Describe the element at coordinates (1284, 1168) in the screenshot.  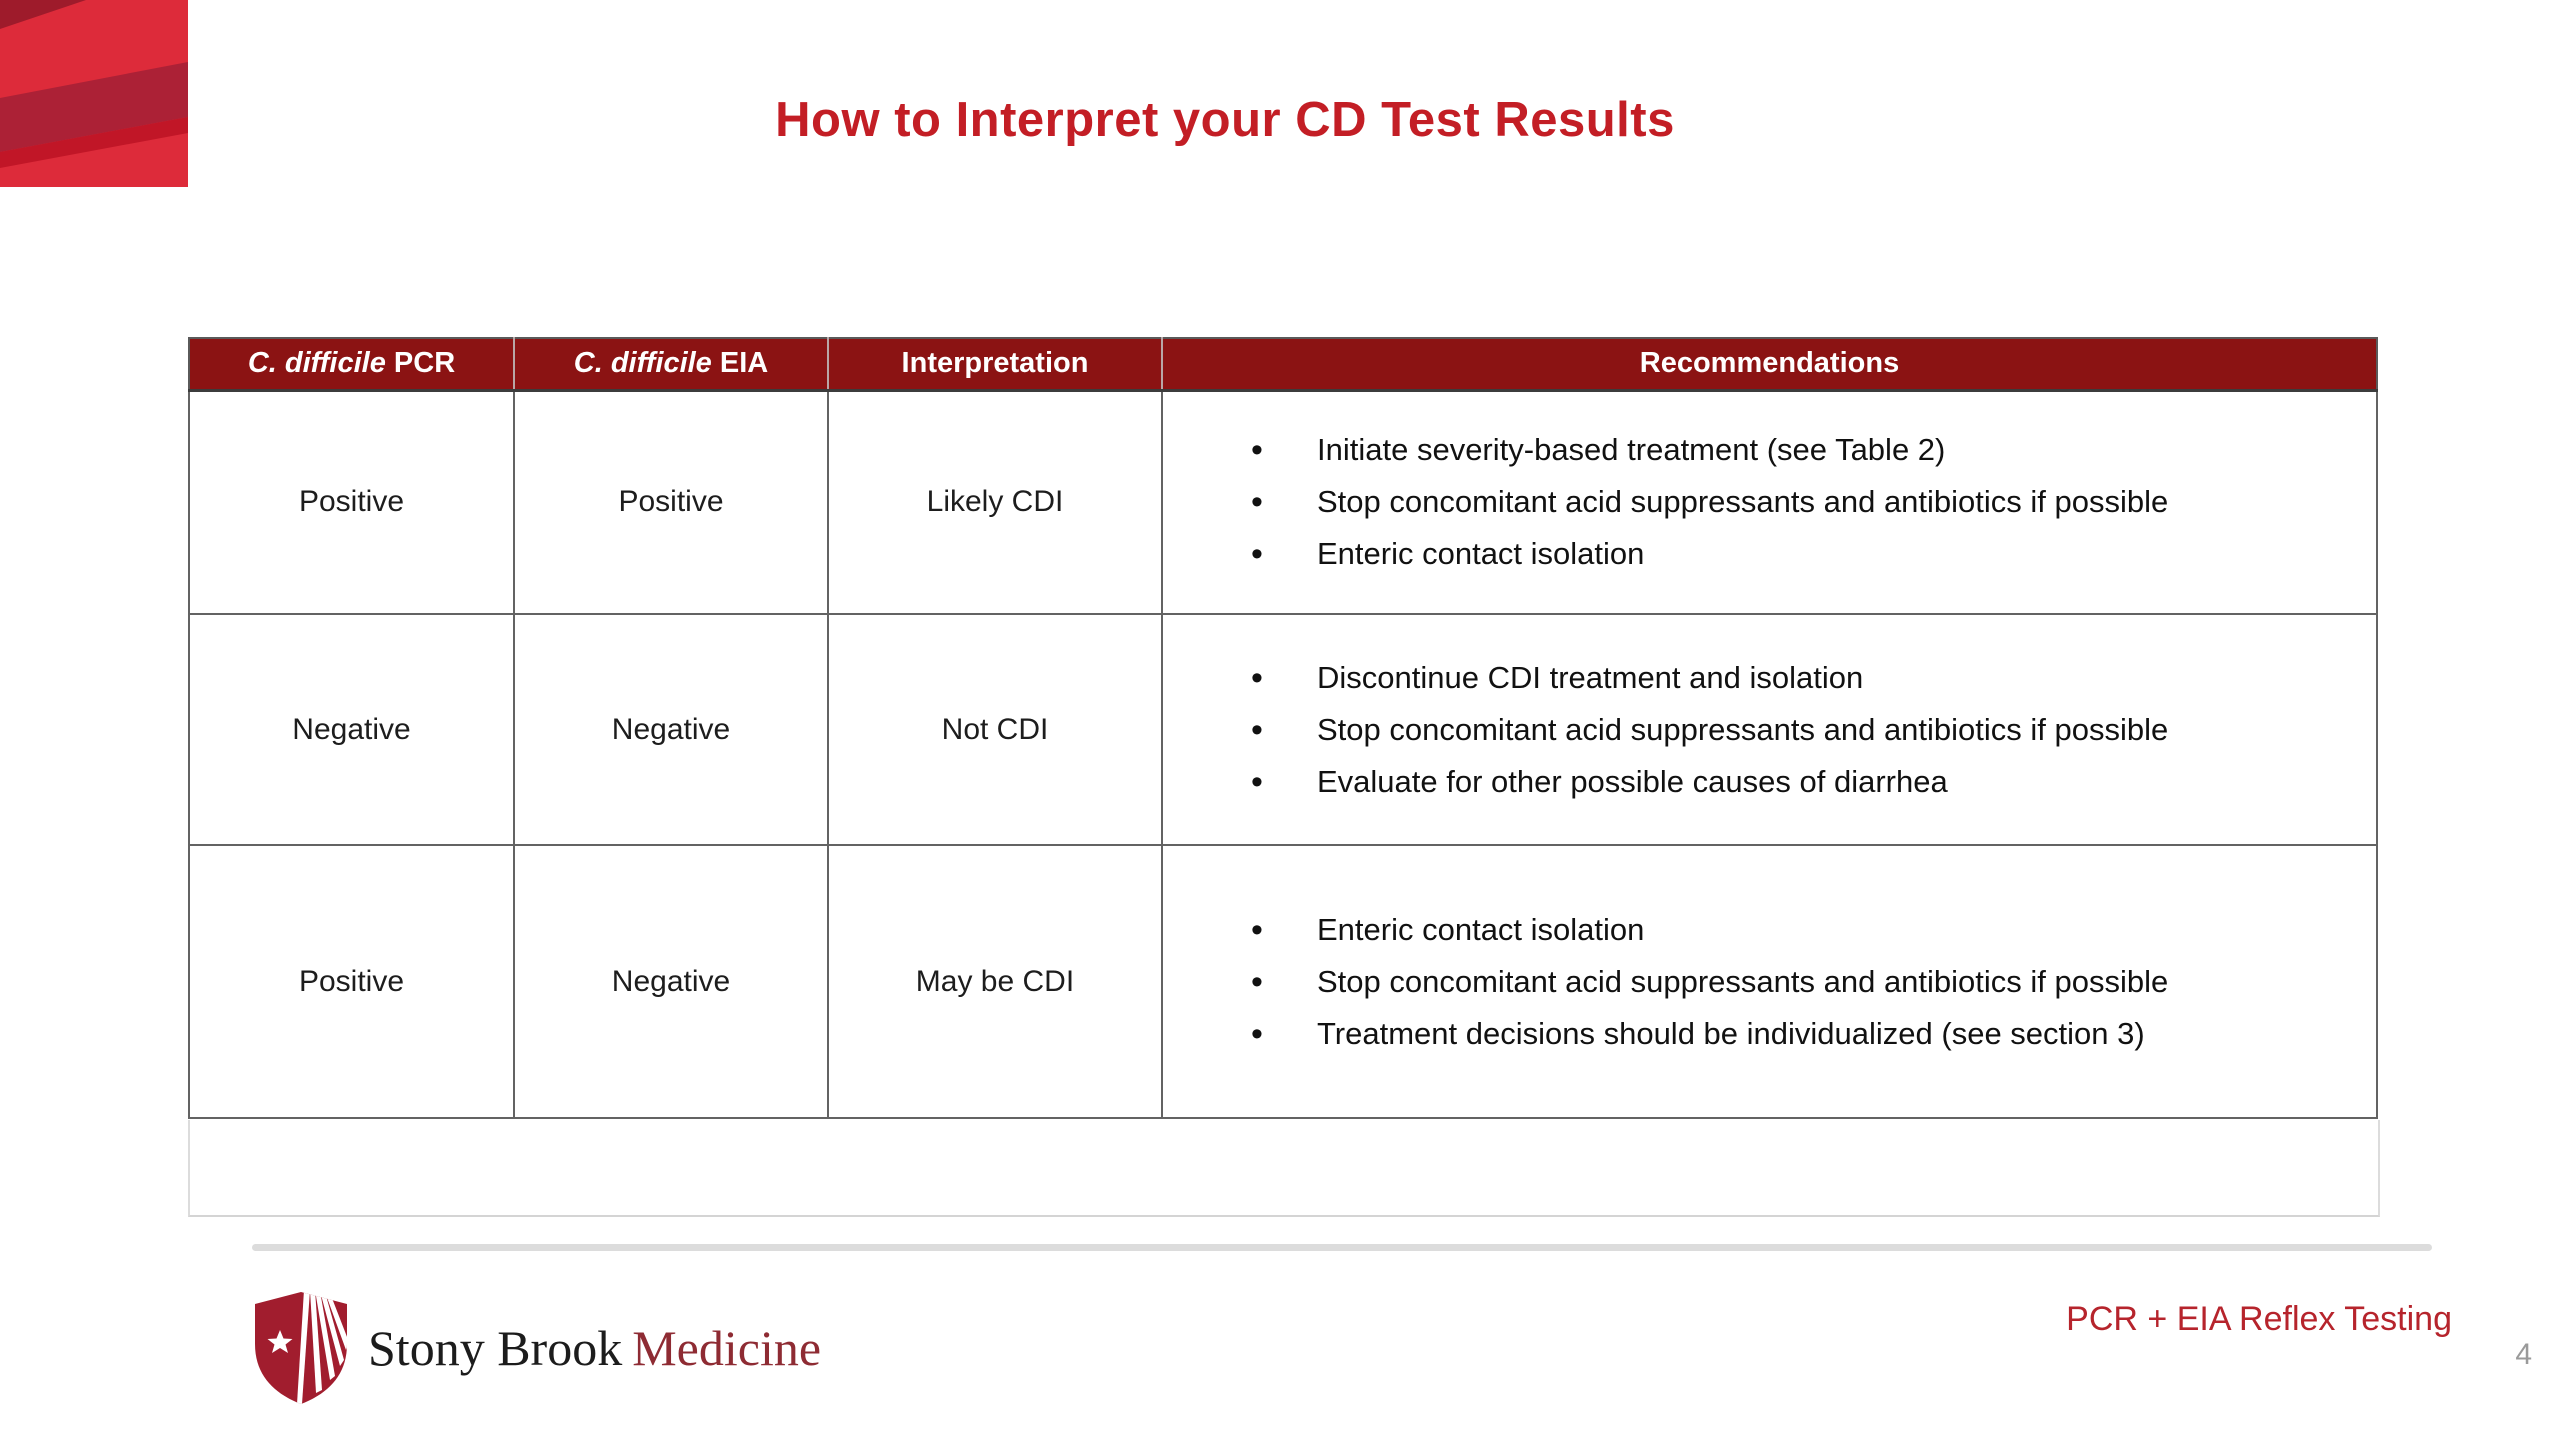
I see `empty-table-strip` at that location.